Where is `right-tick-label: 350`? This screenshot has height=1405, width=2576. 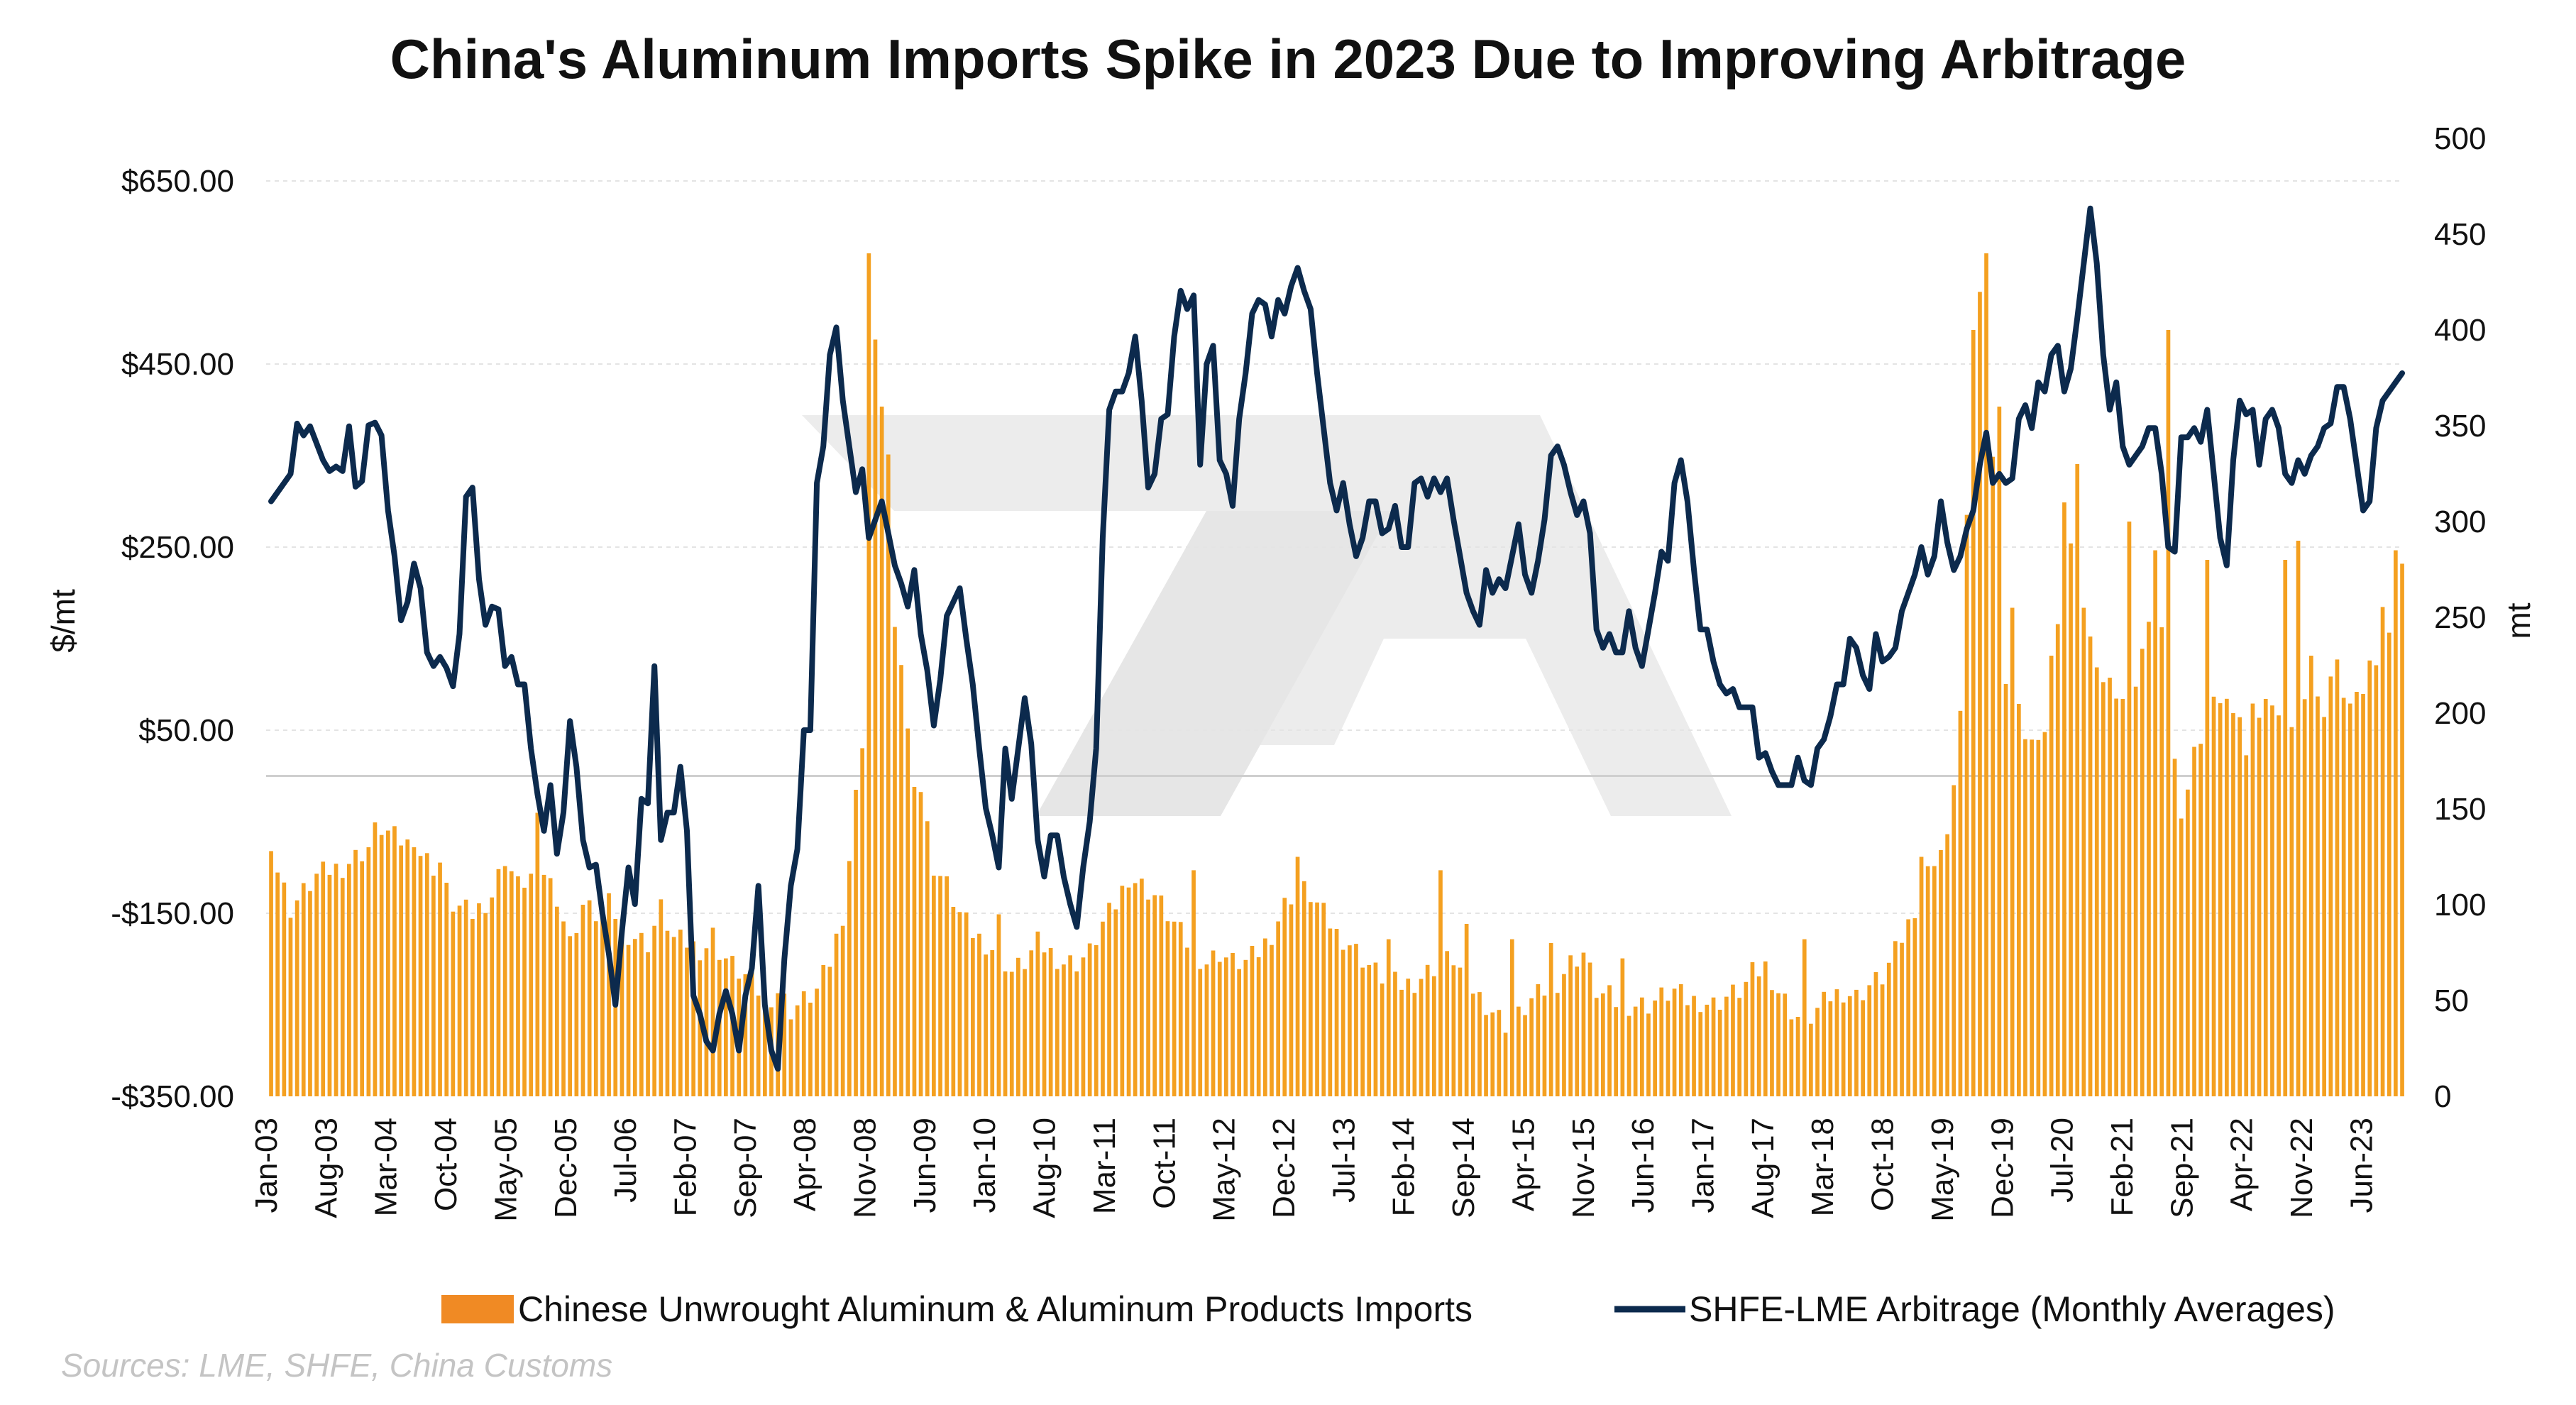 right-tick-label: 350 is located at coordinates (2460, 426).